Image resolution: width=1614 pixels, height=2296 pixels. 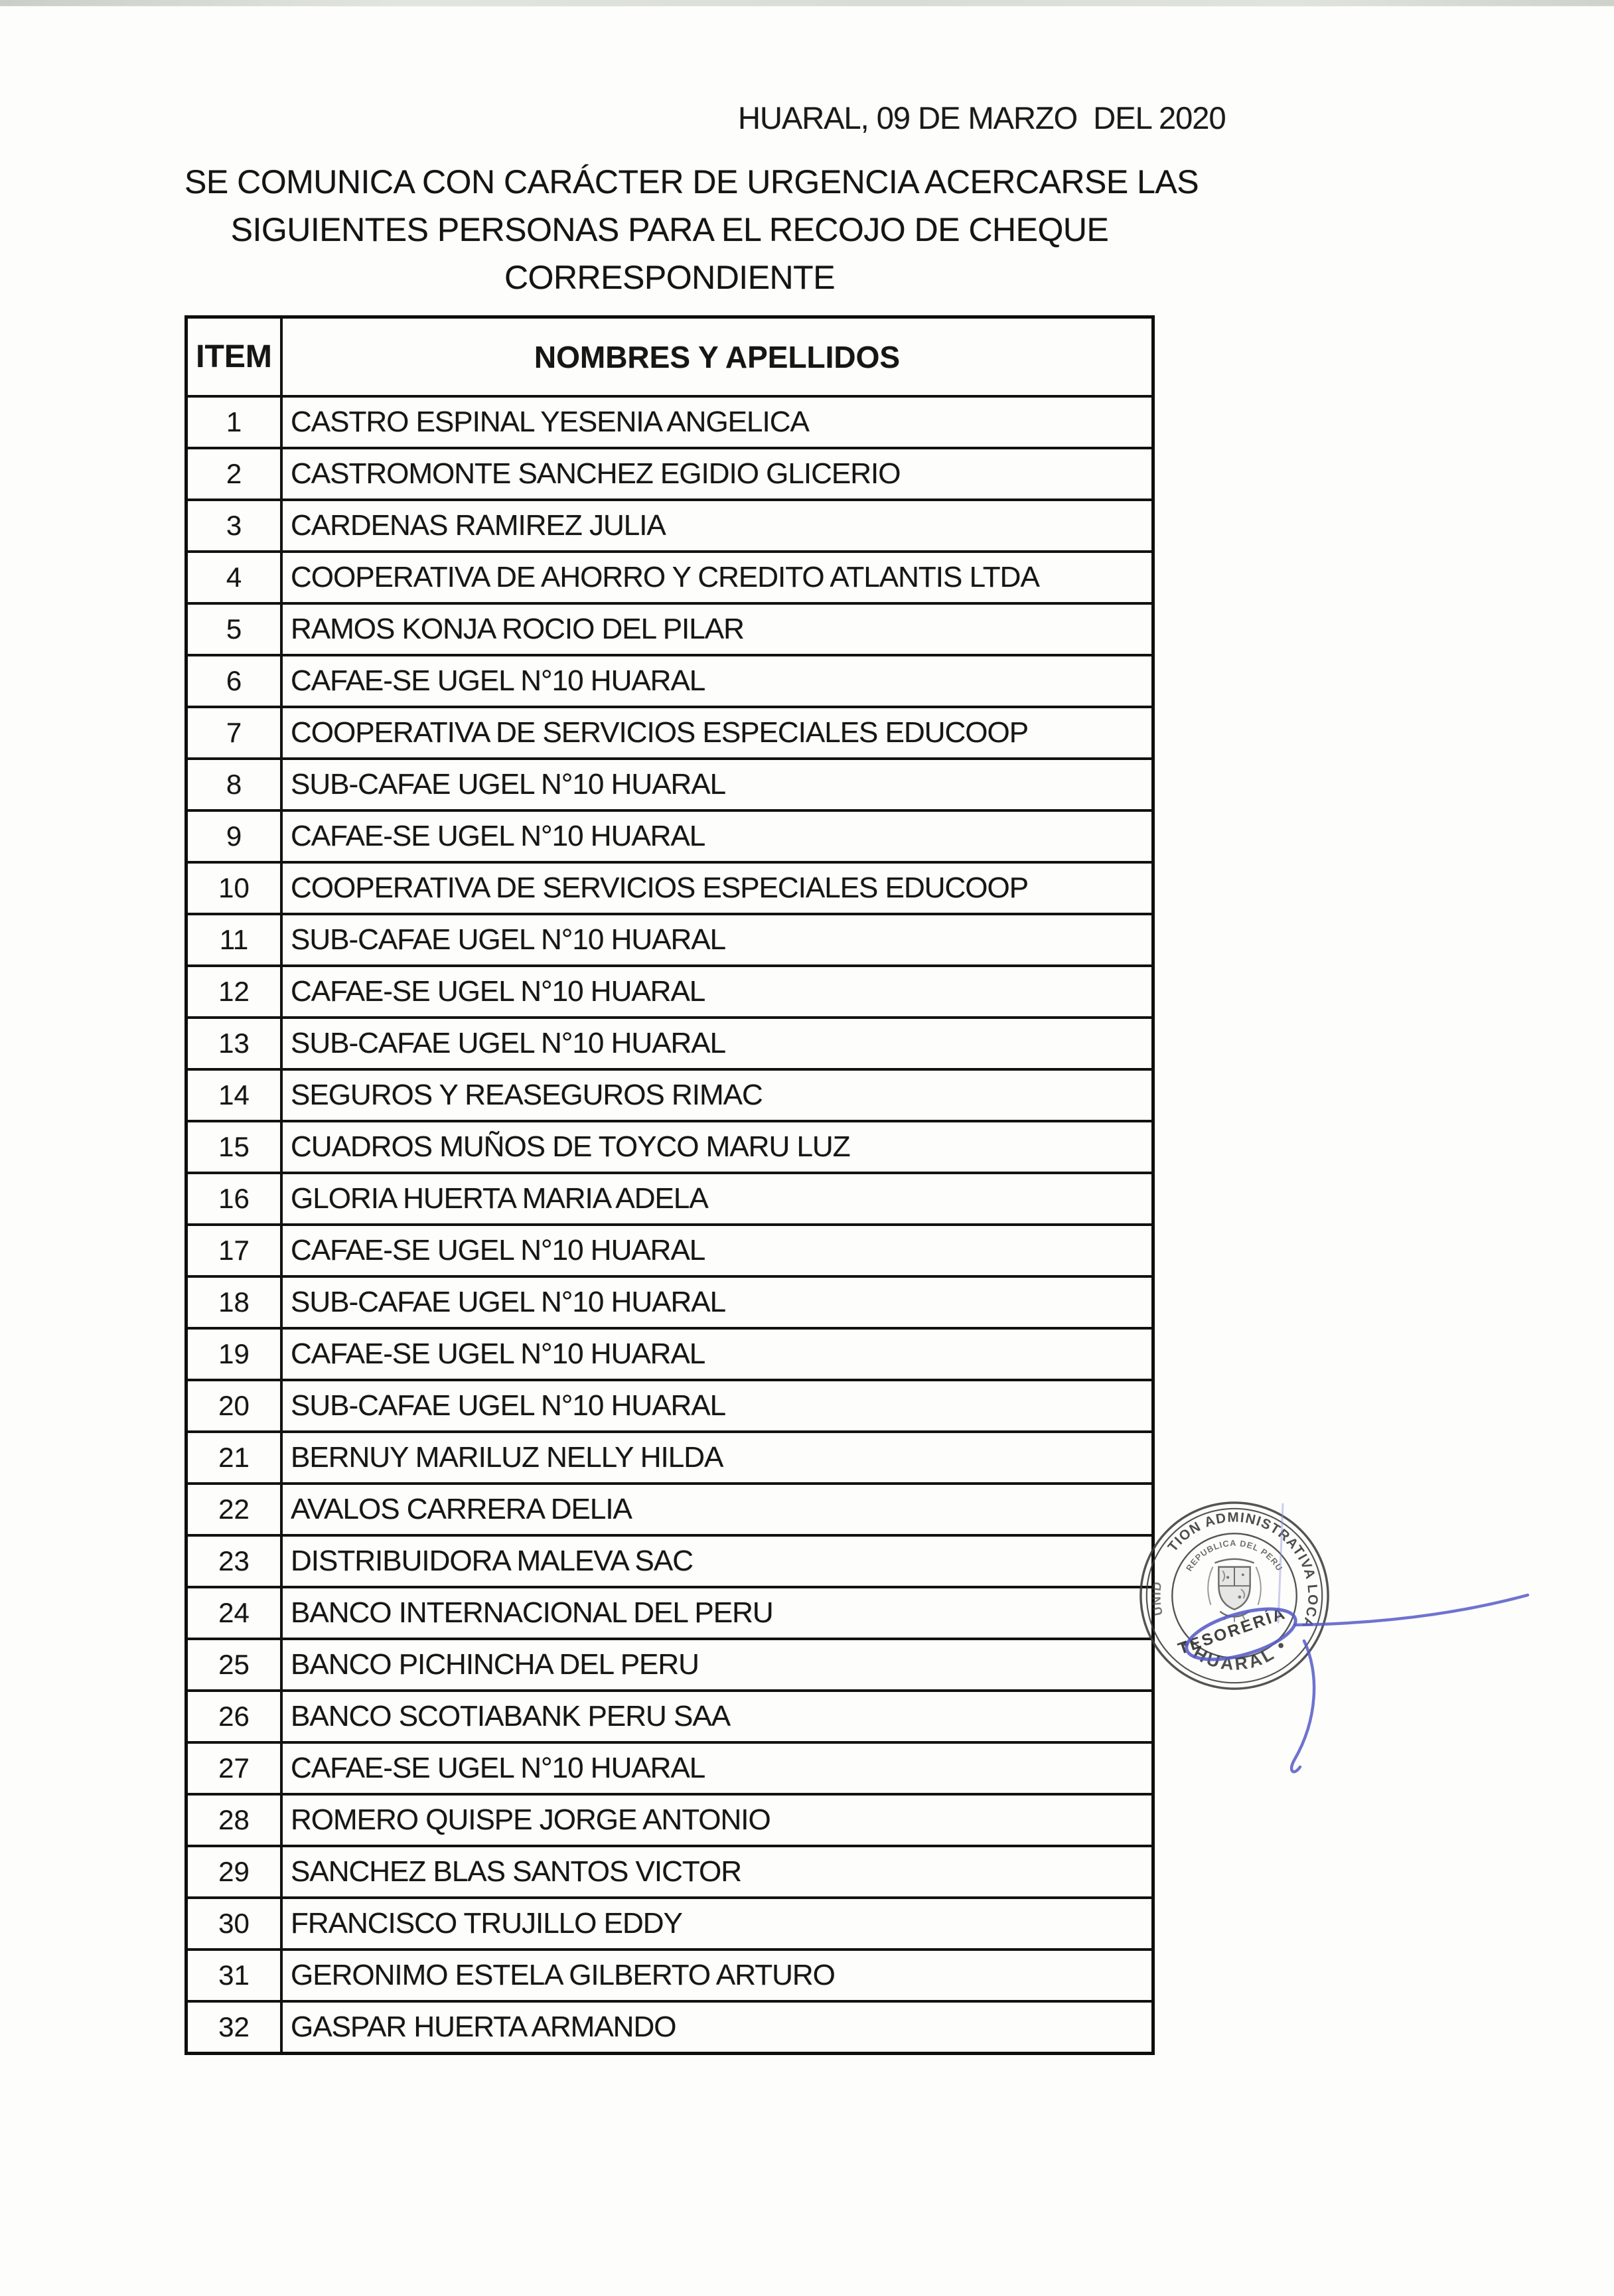 I want to click on table-row: 26 BANCO SCOTIABANK PERU SAA, so click(x=669, y=1716).